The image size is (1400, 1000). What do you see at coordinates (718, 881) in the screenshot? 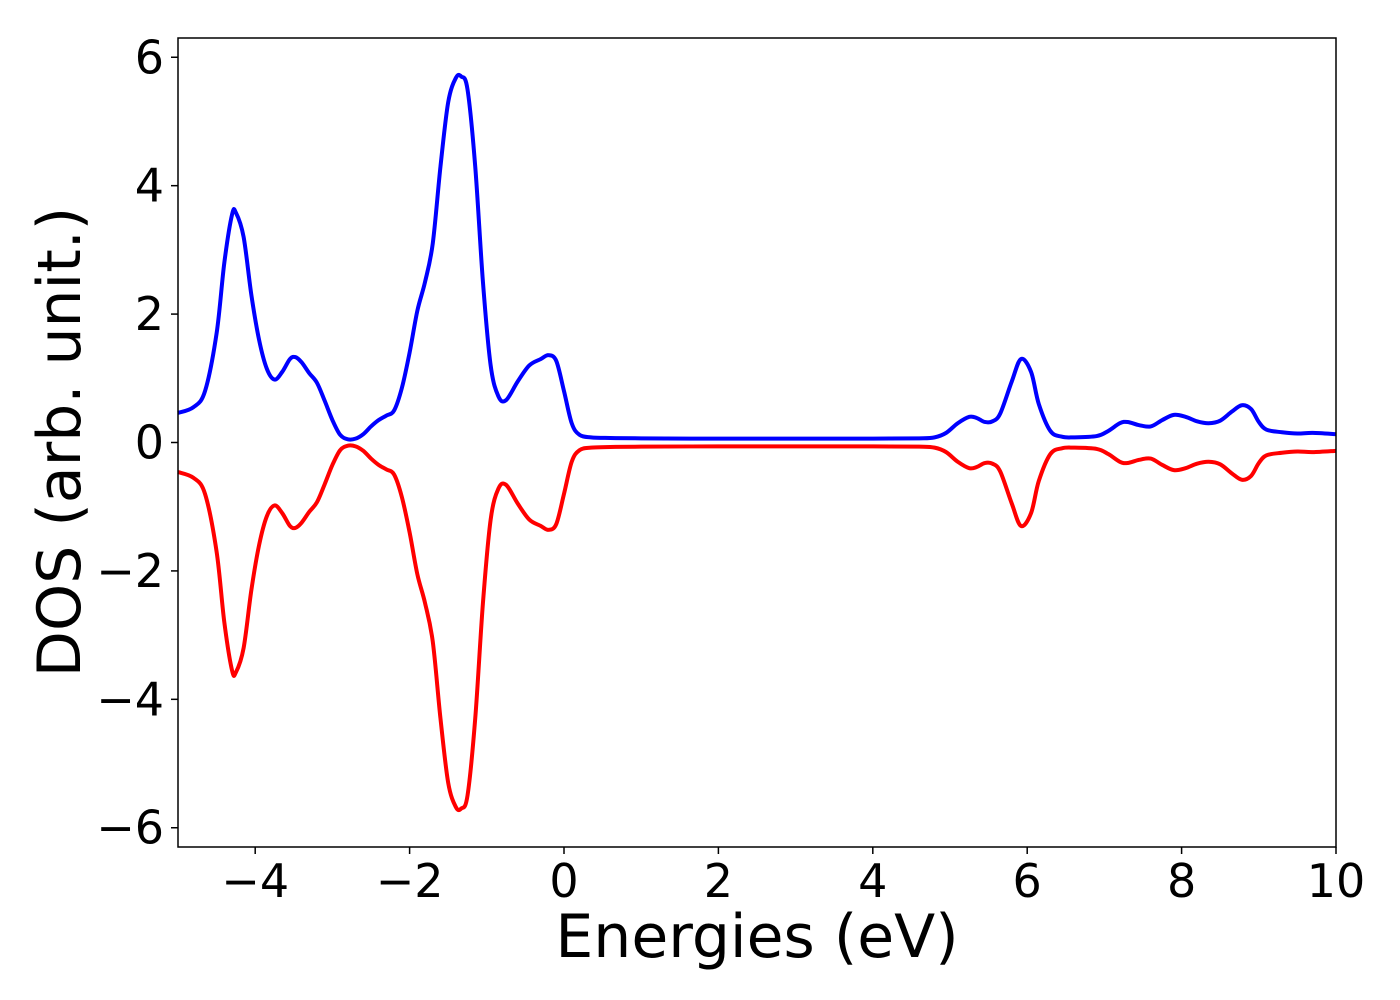
I see `x-tick-label: 2` at bounding box center [718, 881].